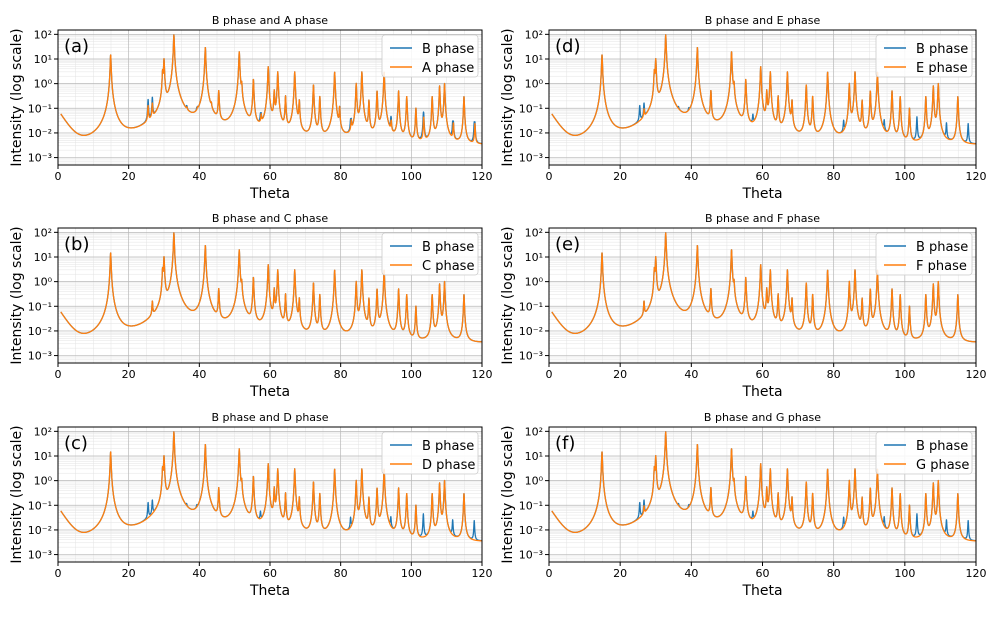 The width and height of the screenshot is (997, 618). Describe the element at coordinates (448, 68) in the screenshot. I see `legend-entry-label: A phase` at that location.